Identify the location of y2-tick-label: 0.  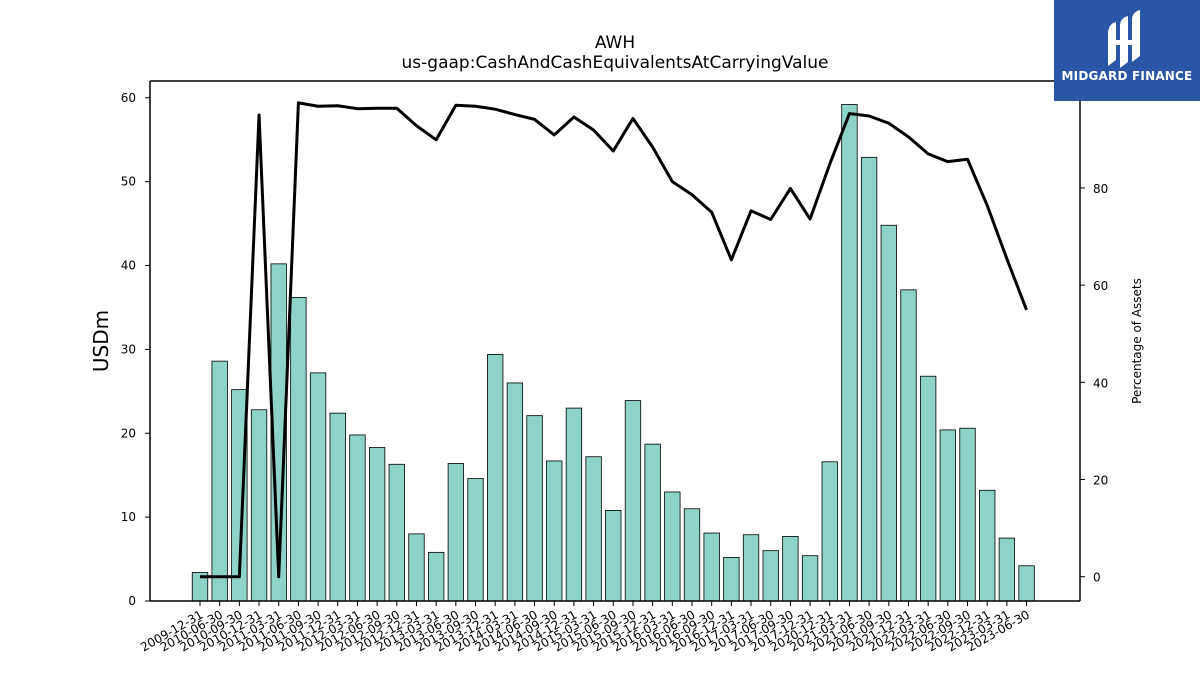
(1097, 578).